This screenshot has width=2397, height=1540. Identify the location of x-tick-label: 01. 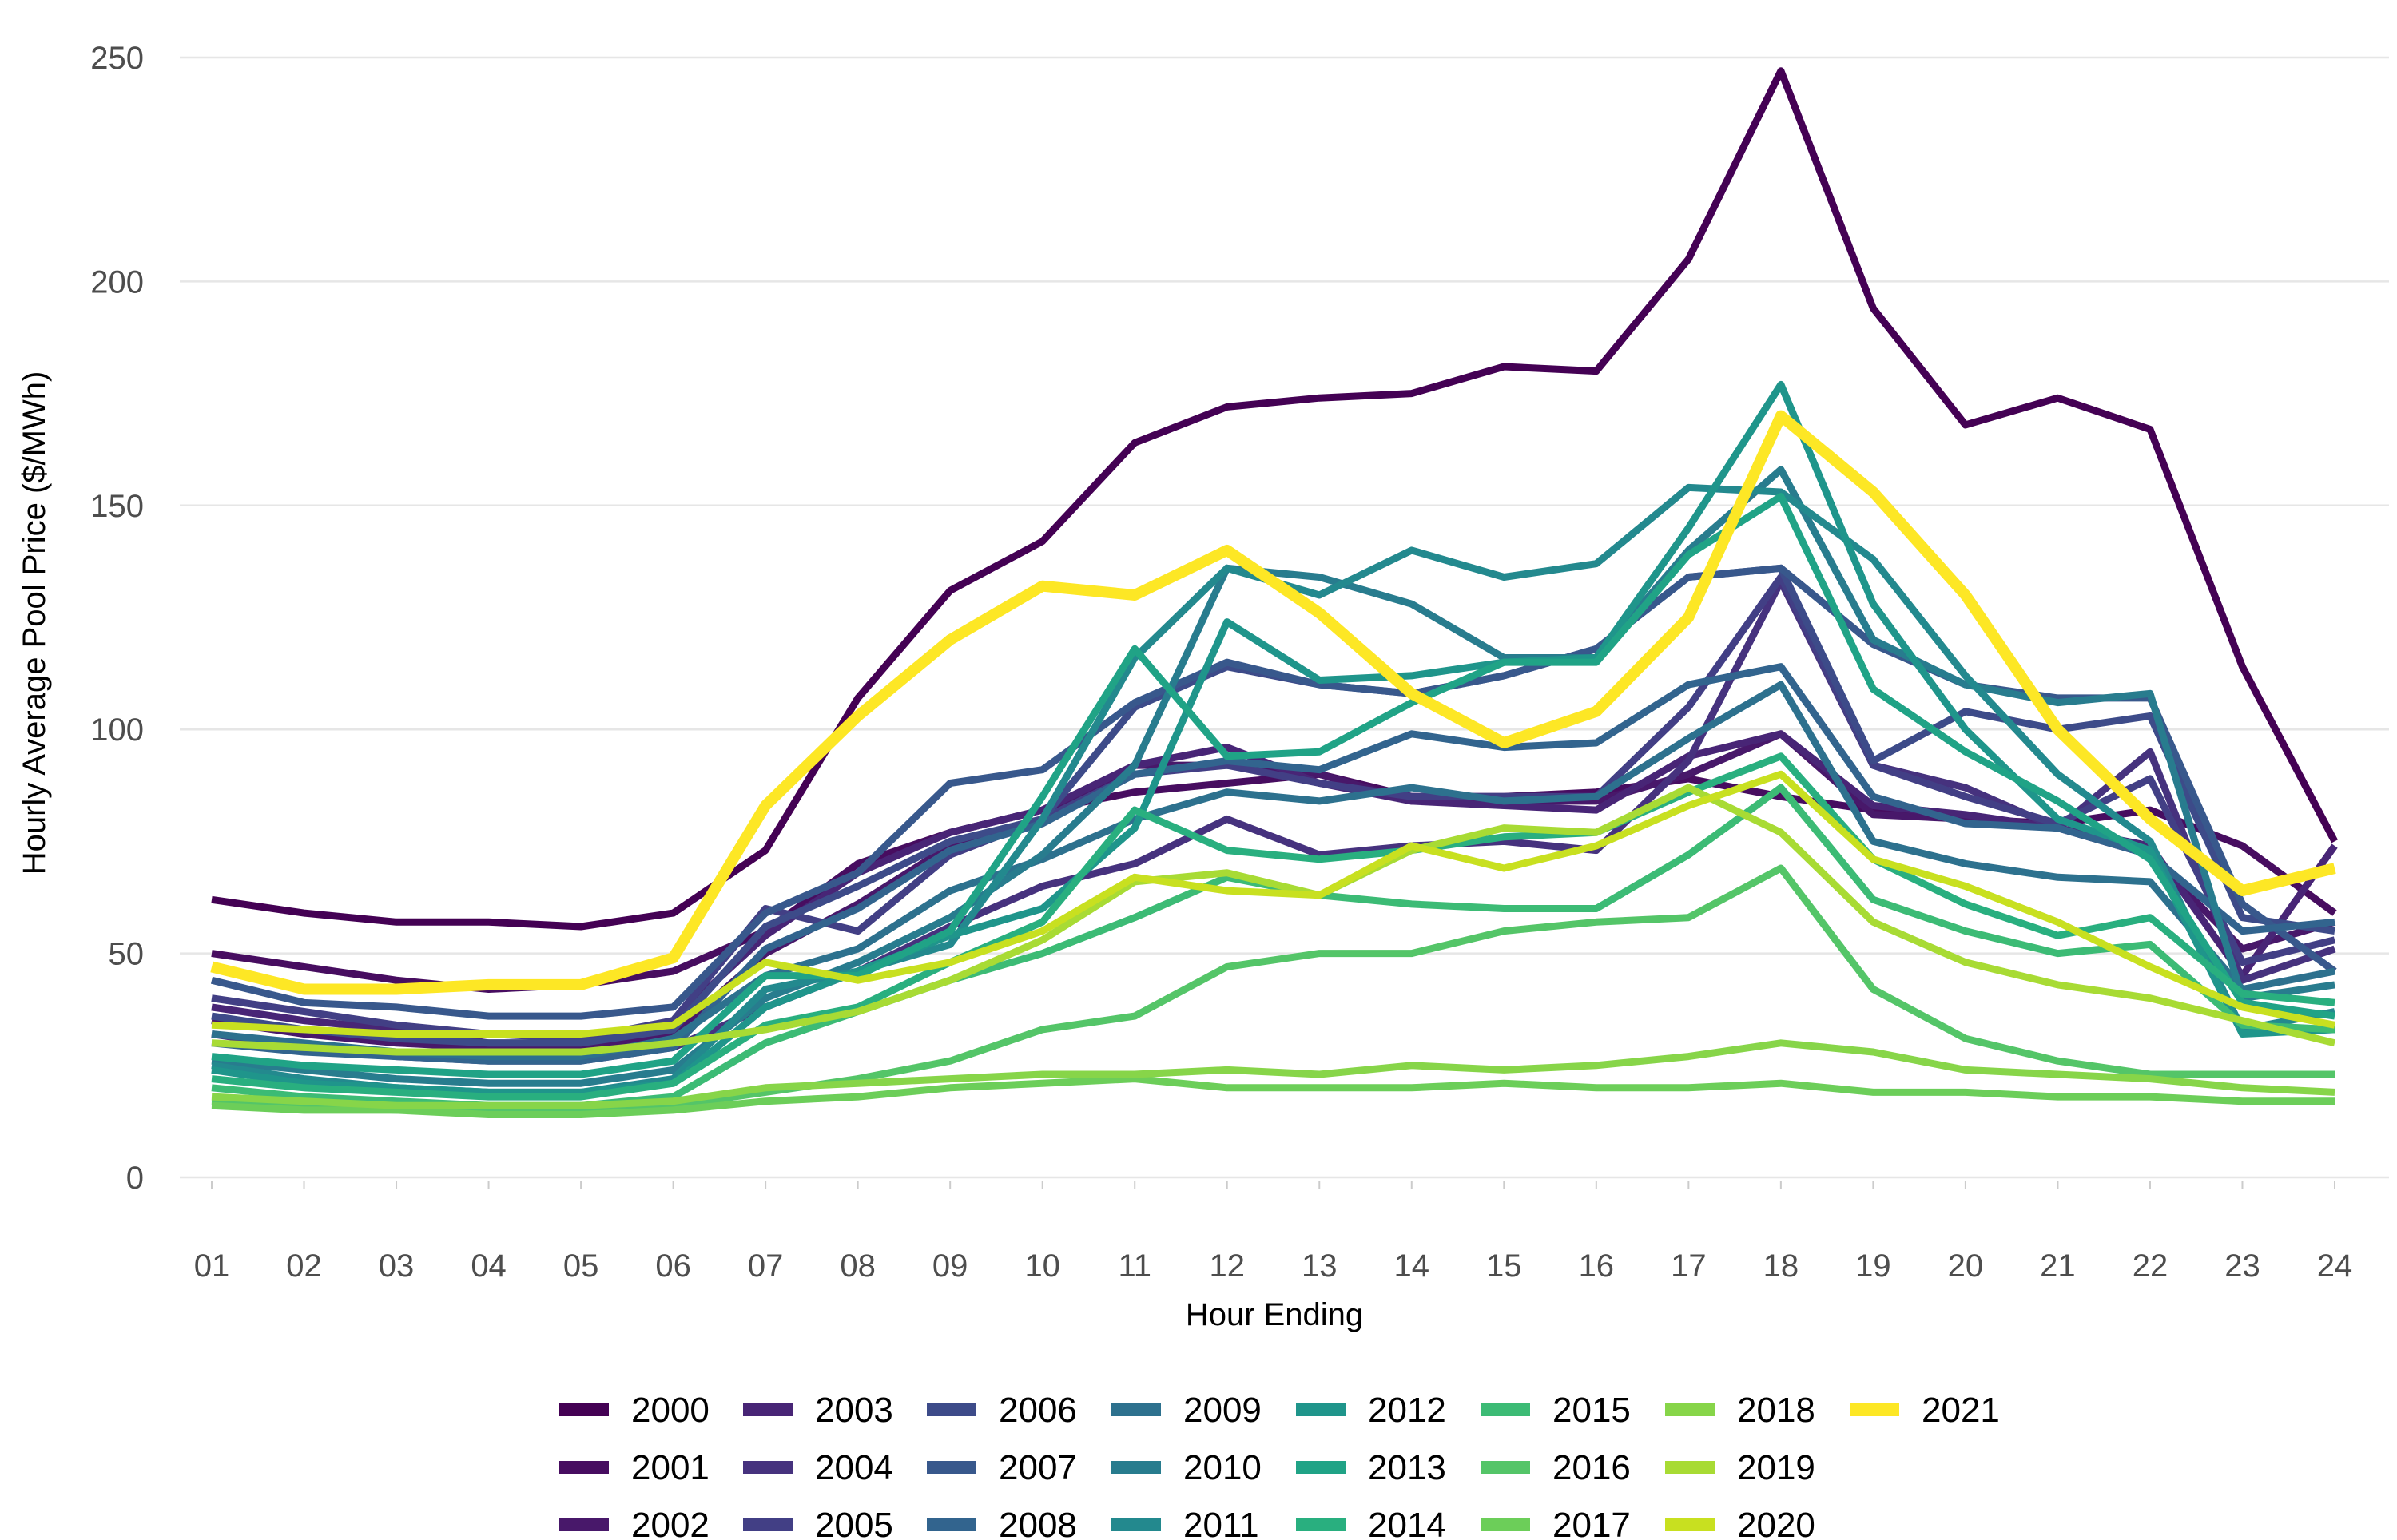
(212, 1266).